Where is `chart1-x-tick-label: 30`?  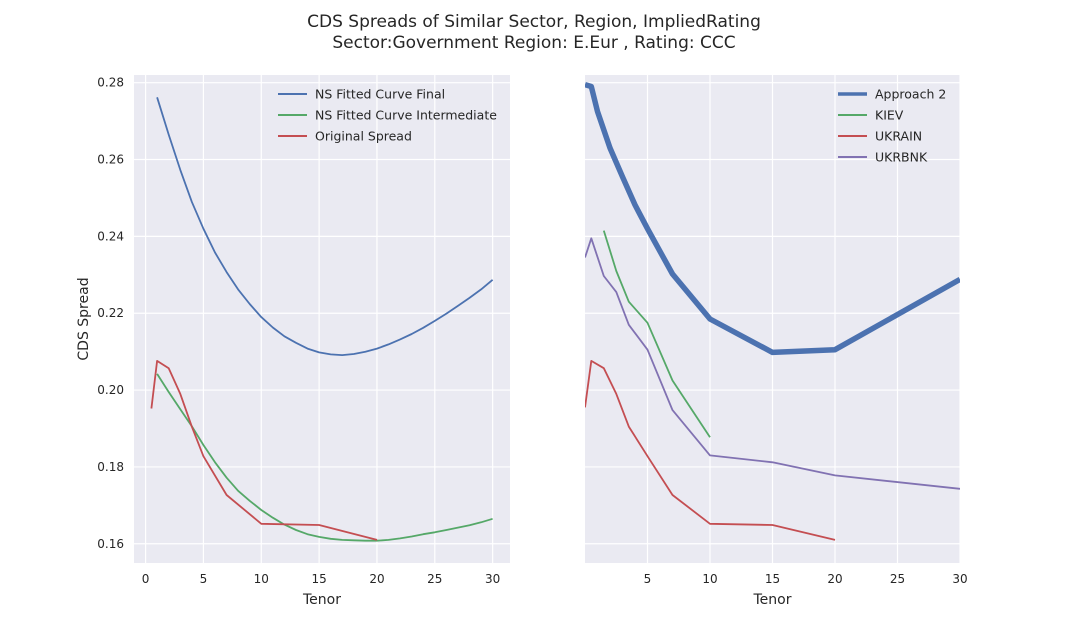
chart1-x-tick-label: 30 is located at coordinates (492, 579).